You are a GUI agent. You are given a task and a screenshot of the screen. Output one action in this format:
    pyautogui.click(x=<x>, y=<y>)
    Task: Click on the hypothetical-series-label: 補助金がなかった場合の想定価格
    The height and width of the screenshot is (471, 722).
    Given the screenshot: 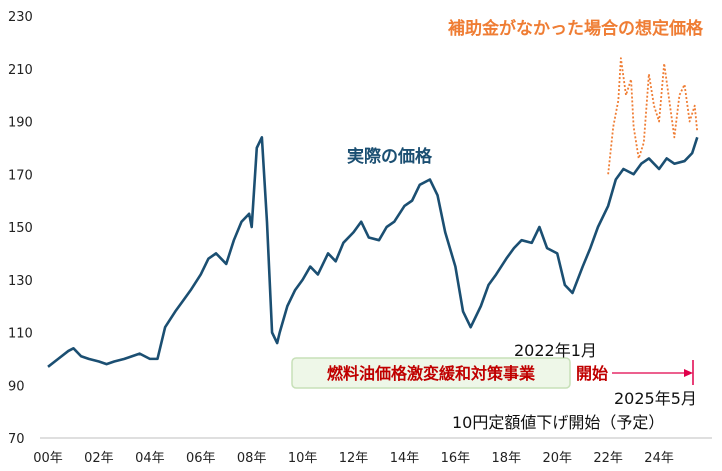 What is the action you would take?
    pyautogui.click(x=575, y=28)
    